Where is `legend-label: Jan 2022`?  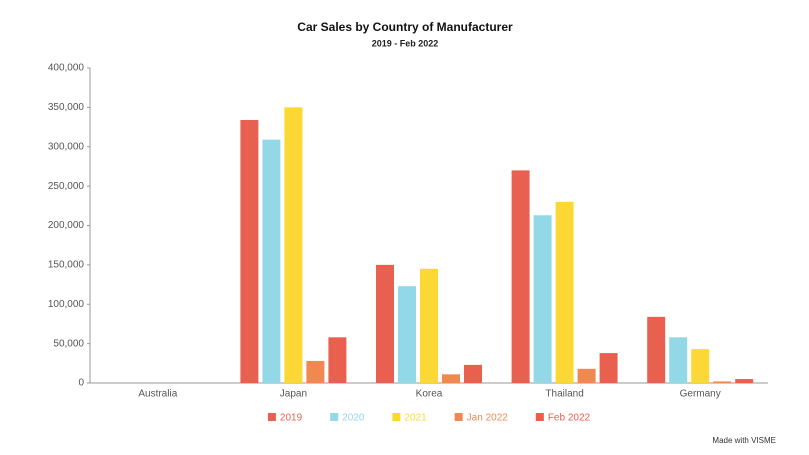
legend-label: Jan 2022 is located at coordinates (488, 418).